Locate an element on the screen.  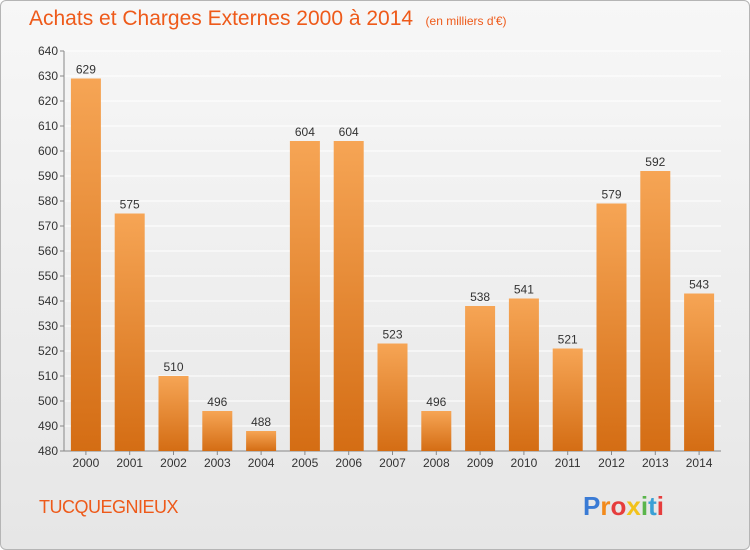
y-tick-label: 640 is located at coordinates (48, 51).